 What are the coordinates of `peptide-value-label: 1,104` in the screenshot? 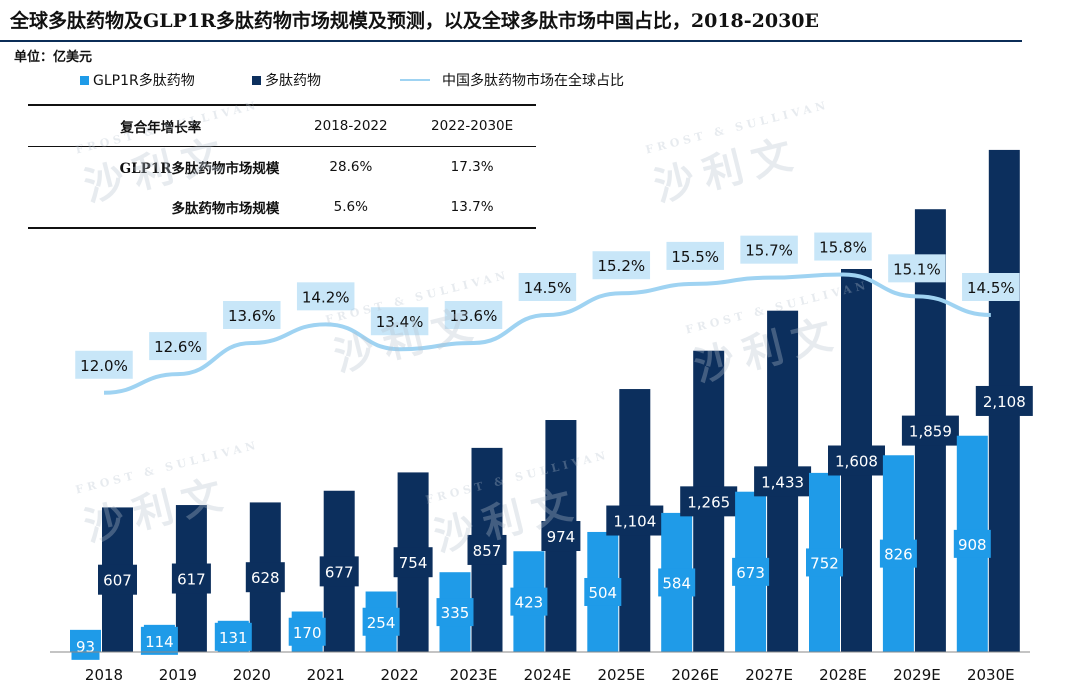 It's located at (634, 522).